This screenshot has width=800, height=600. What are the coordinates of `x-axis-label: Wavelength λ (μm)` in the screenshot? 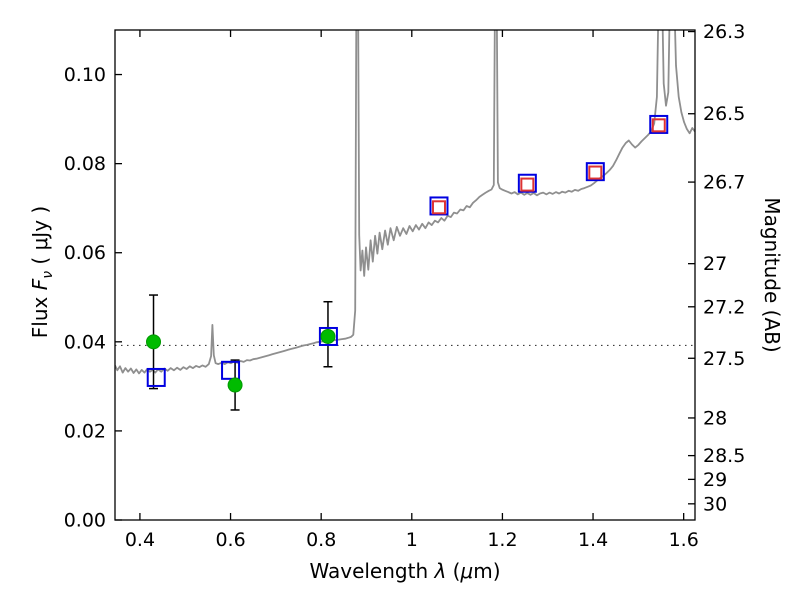 It's located at (404, 571).